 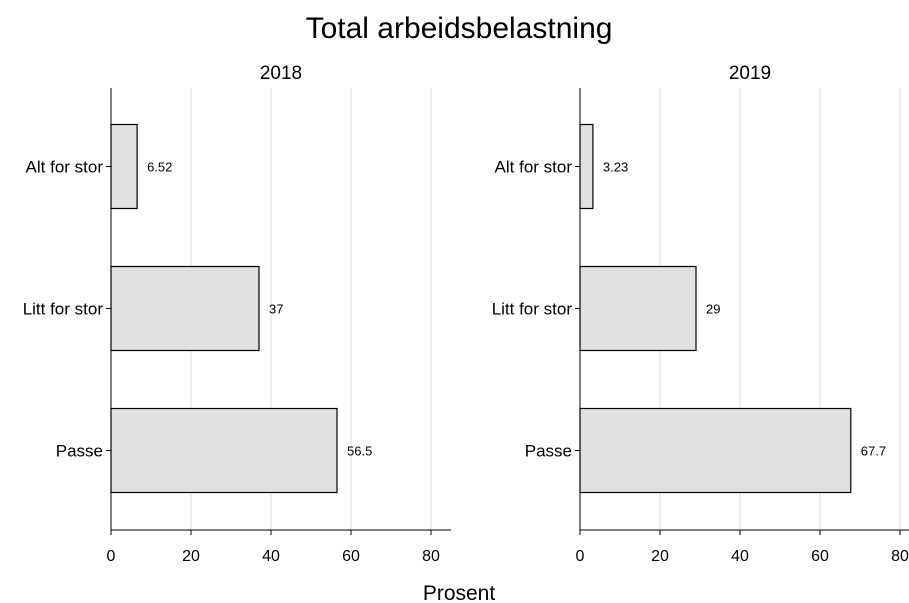 I want to click on data-label: 29, so click(x=713, y=309).